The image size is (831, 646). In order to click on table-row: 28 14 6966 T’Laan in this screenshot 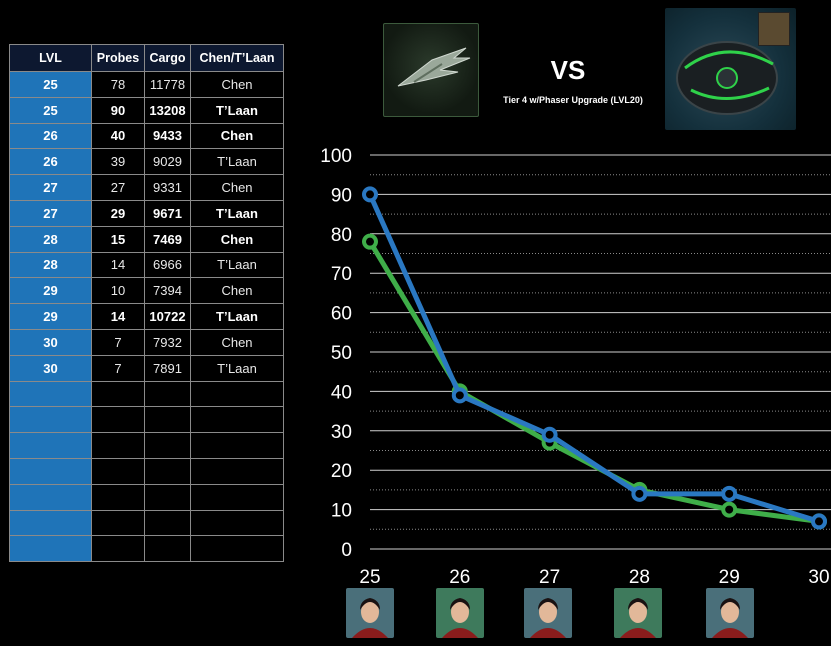, I will do `click(146, 265)`.